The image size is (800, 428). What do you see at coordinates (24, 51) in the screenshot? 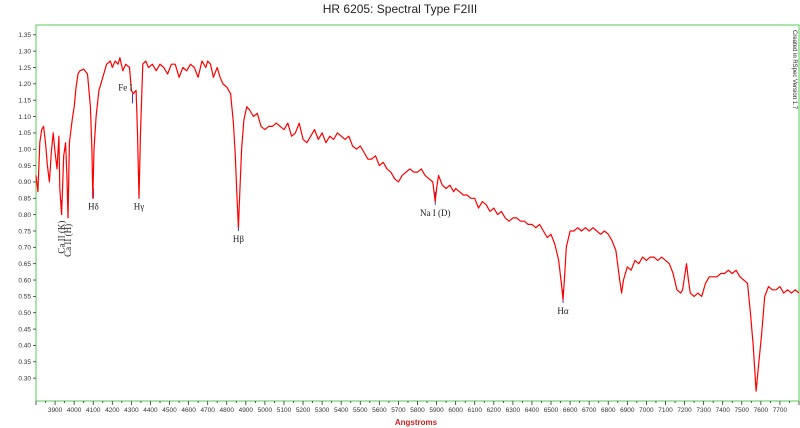
I see `y-tick-label: 1.30` at bounding box center [24, 51].